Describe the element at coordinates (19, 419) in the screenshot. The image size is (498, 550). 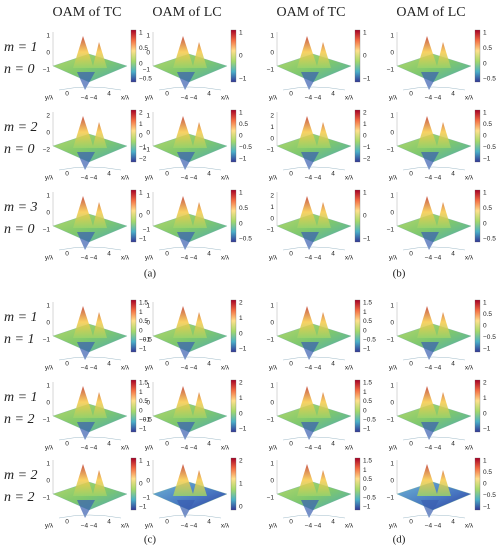
I see `row-label-n: n = 2` at that location.